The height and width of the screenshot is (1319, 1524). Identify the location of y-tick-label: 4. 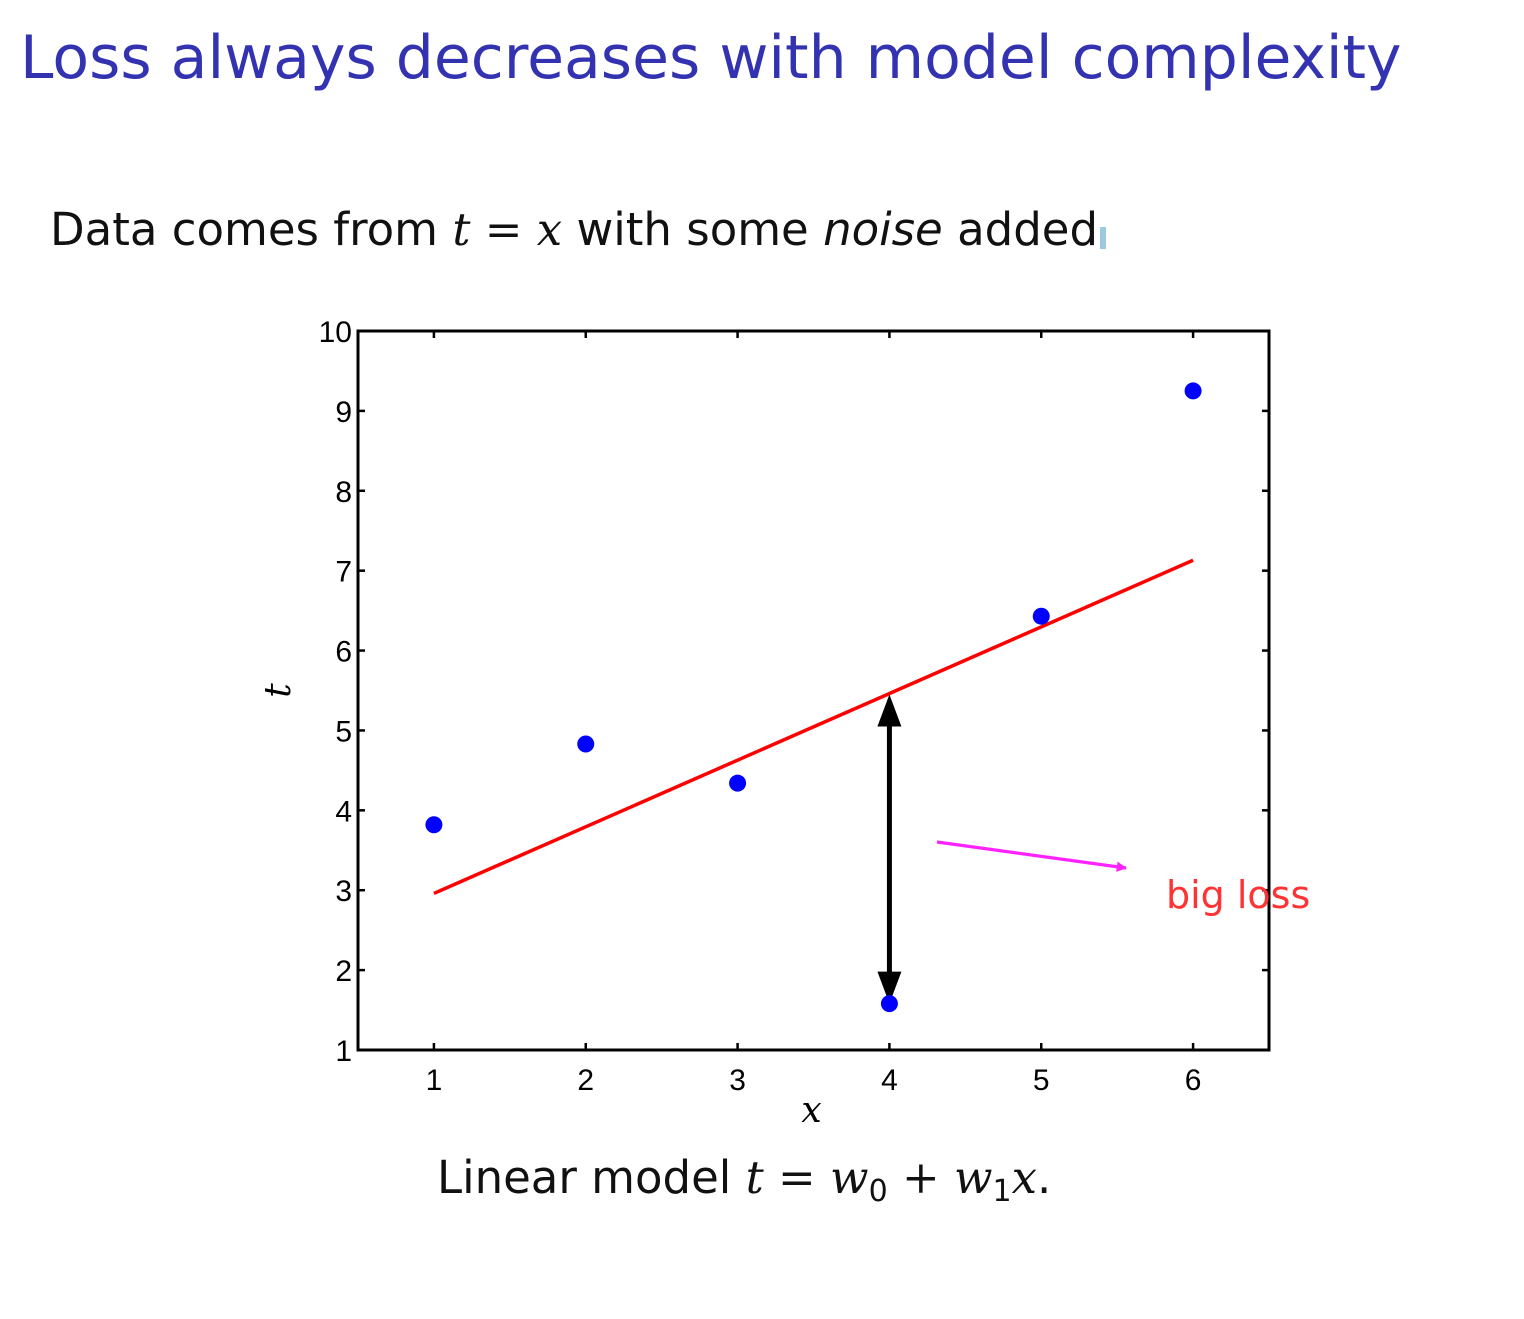
(343, 811).